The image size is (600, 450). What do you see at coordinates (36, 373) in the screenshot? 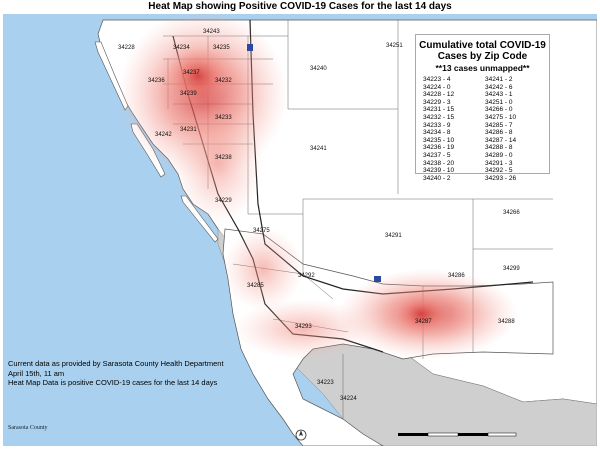
I see `info-line2: April 15th, 11 am` at bounding box center [36, 373].